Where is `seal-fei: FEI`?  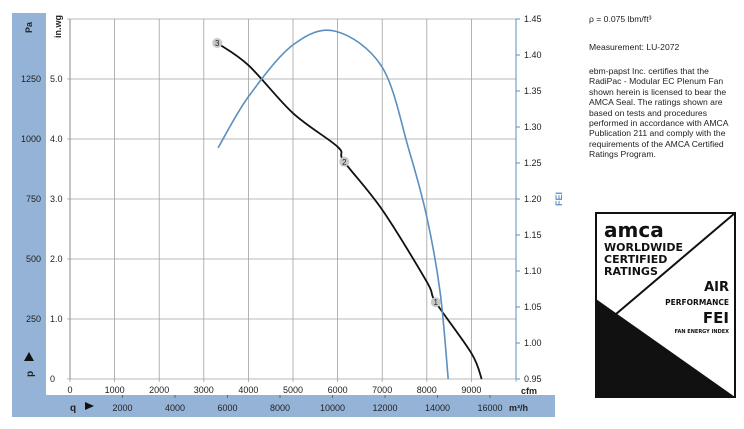 seal-fei: FEI is located at coordinates (716, 318).